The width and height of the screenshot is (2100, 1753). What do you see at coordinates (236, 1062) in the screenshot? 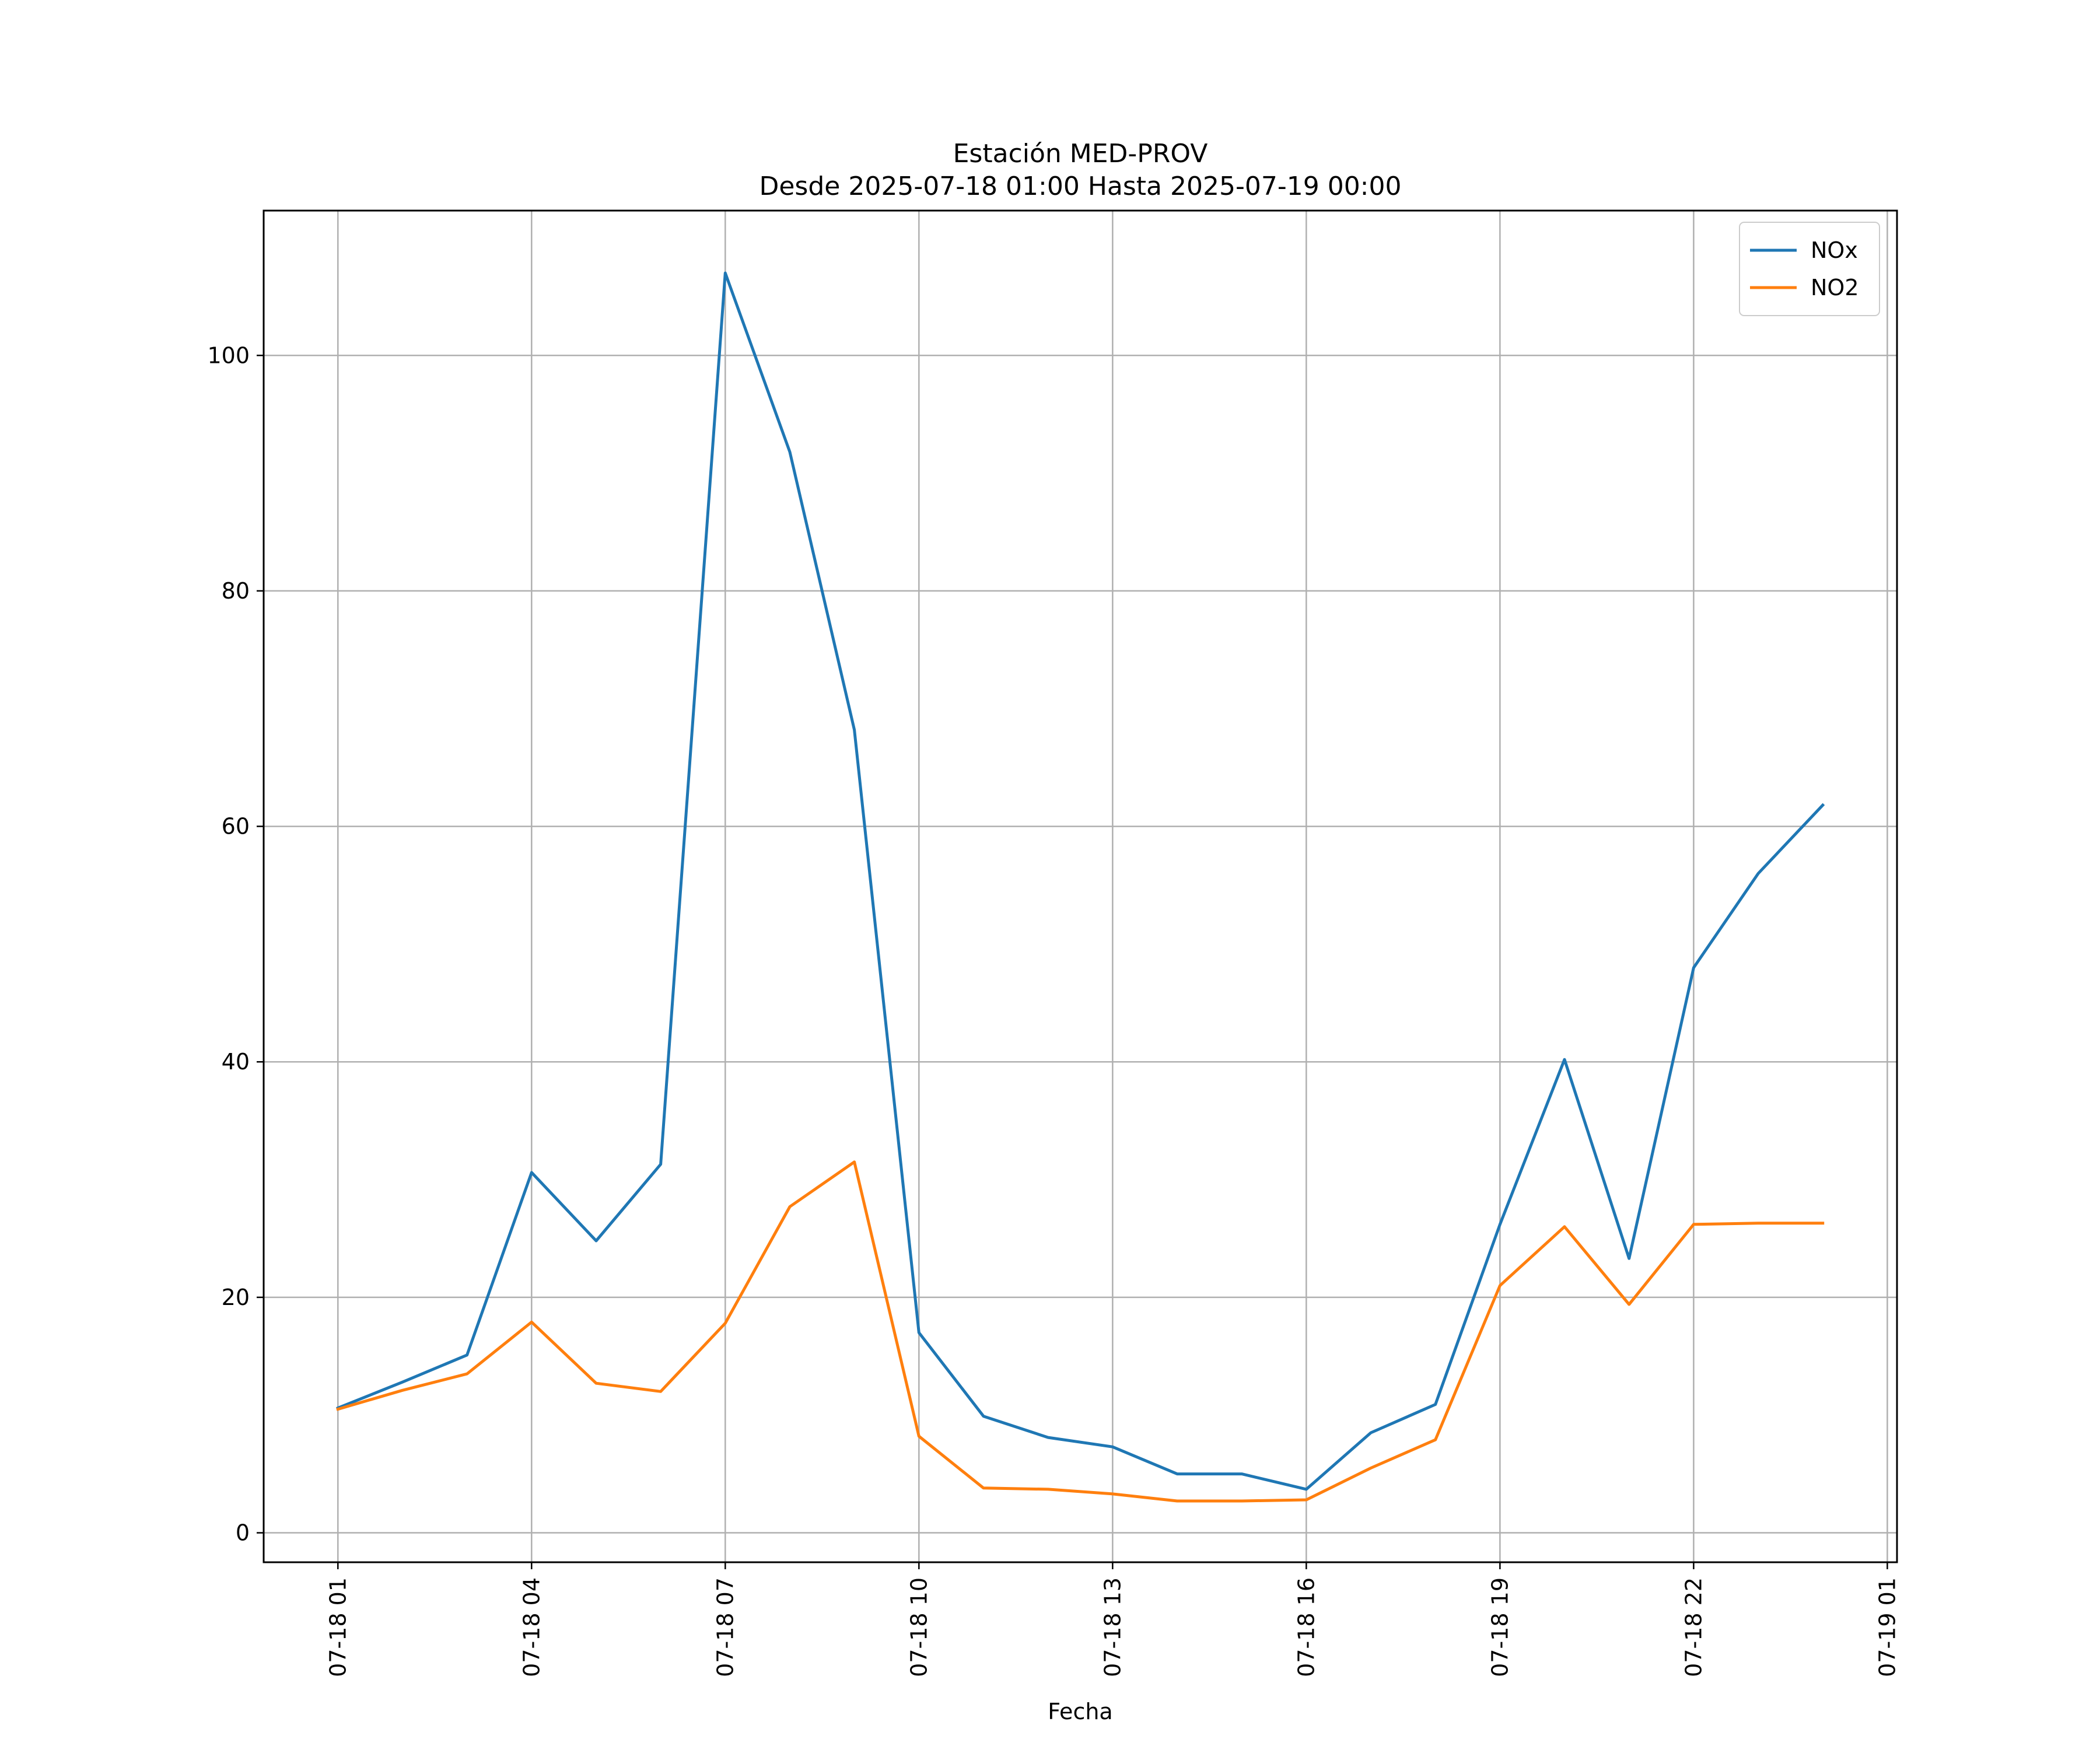
I see `y-tick-label: 40` at bounding box center [236, 1062].